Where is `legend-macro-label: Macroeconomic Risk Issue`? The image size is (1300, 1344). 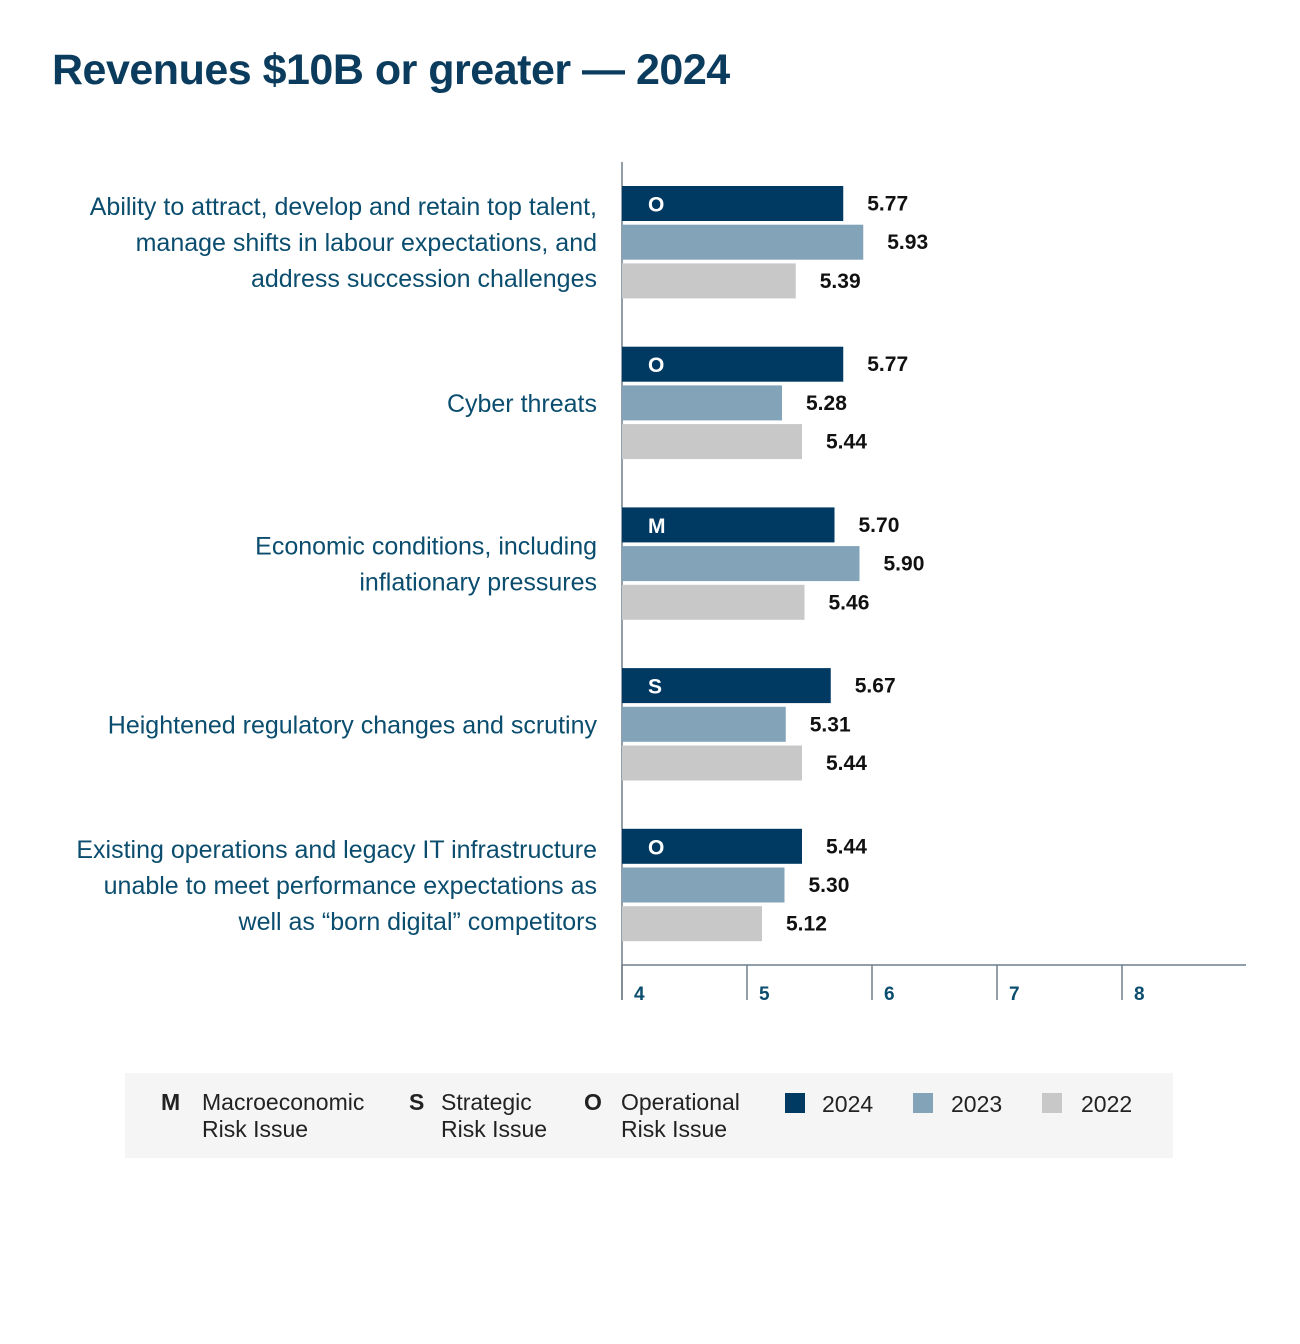
legend-macro-label: Macroeconomic Risk Issue is located at coordinates (283, 1116).